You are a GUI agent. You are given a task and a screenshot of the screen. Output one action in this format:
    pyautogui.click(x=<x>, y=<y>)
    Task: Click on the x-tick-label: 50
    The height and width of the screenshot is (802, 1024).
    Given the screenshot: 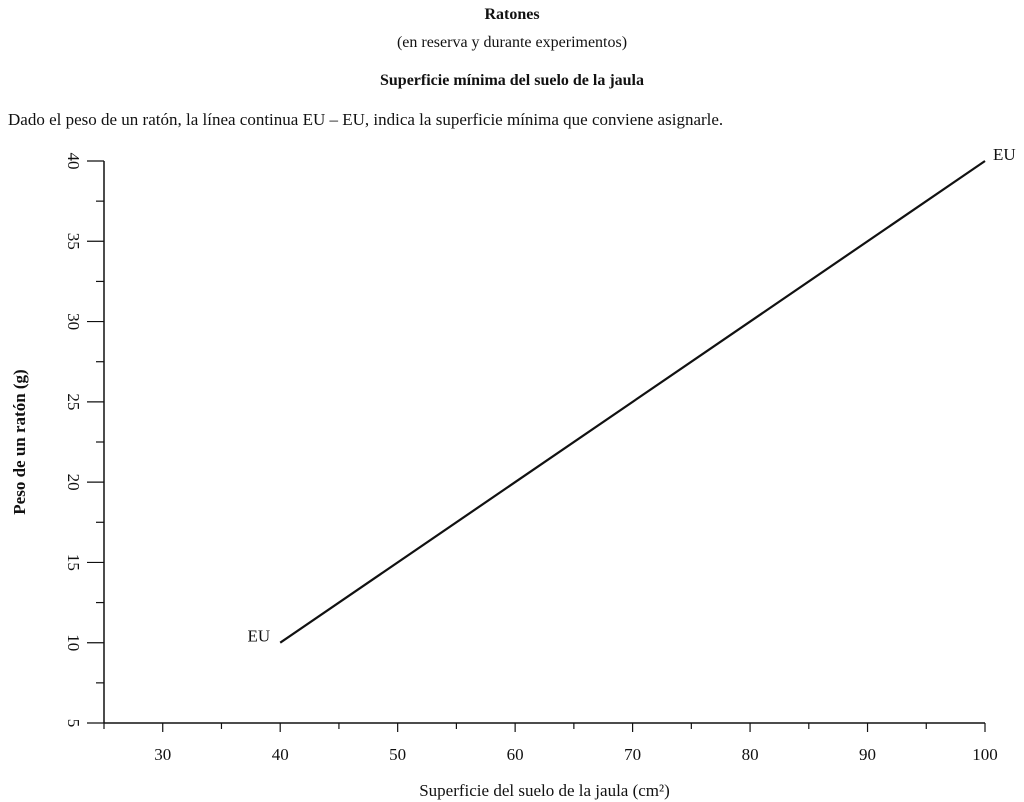 What is the action you would take?
    pyautogui.click(x=397, y=754)
    